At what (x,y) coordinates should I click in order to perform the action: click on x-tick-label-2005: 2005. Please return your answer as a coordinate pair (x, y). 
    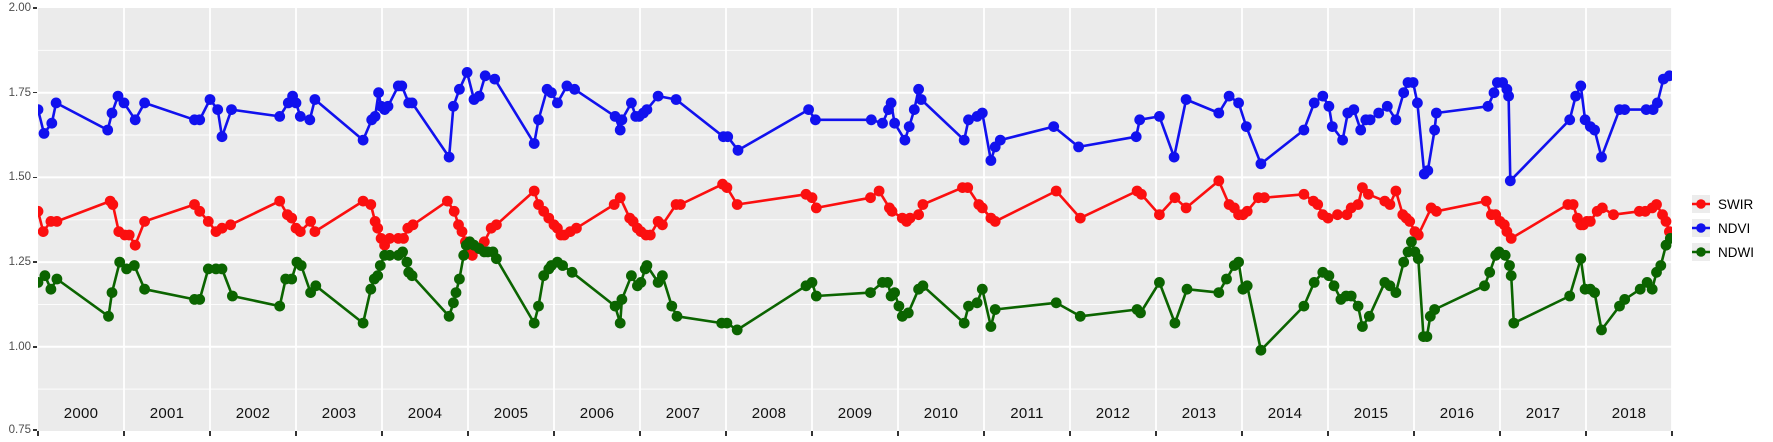
    Looking at the image, I should click on (511, 413).